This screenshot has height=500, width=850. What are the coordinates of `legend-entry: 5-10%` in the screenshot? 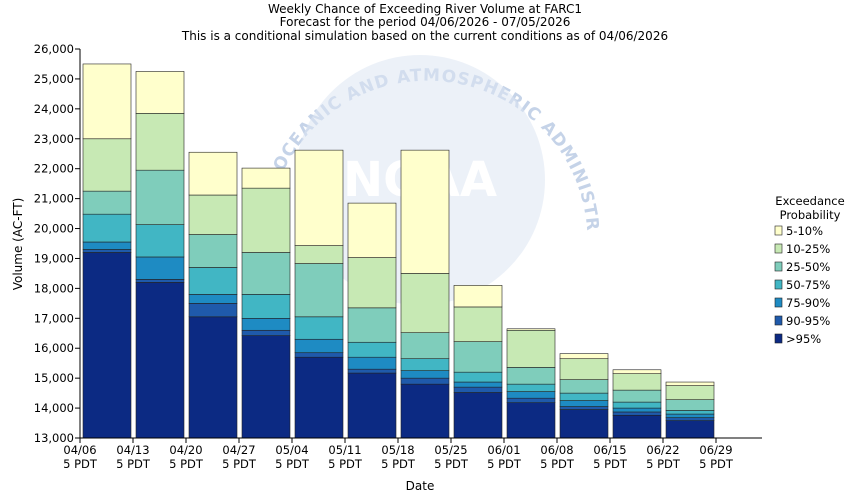 It's located at (804, 231).